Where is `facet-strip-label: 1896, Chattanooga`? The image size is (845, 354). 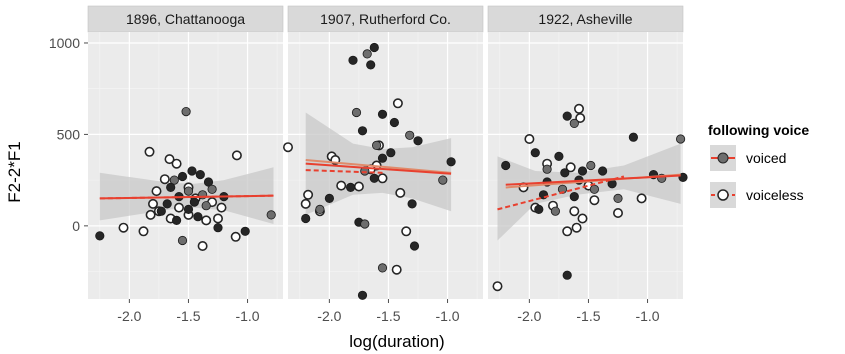 facet-strip-label: 1896, Chattanooga is located at coordinates (185, 19).